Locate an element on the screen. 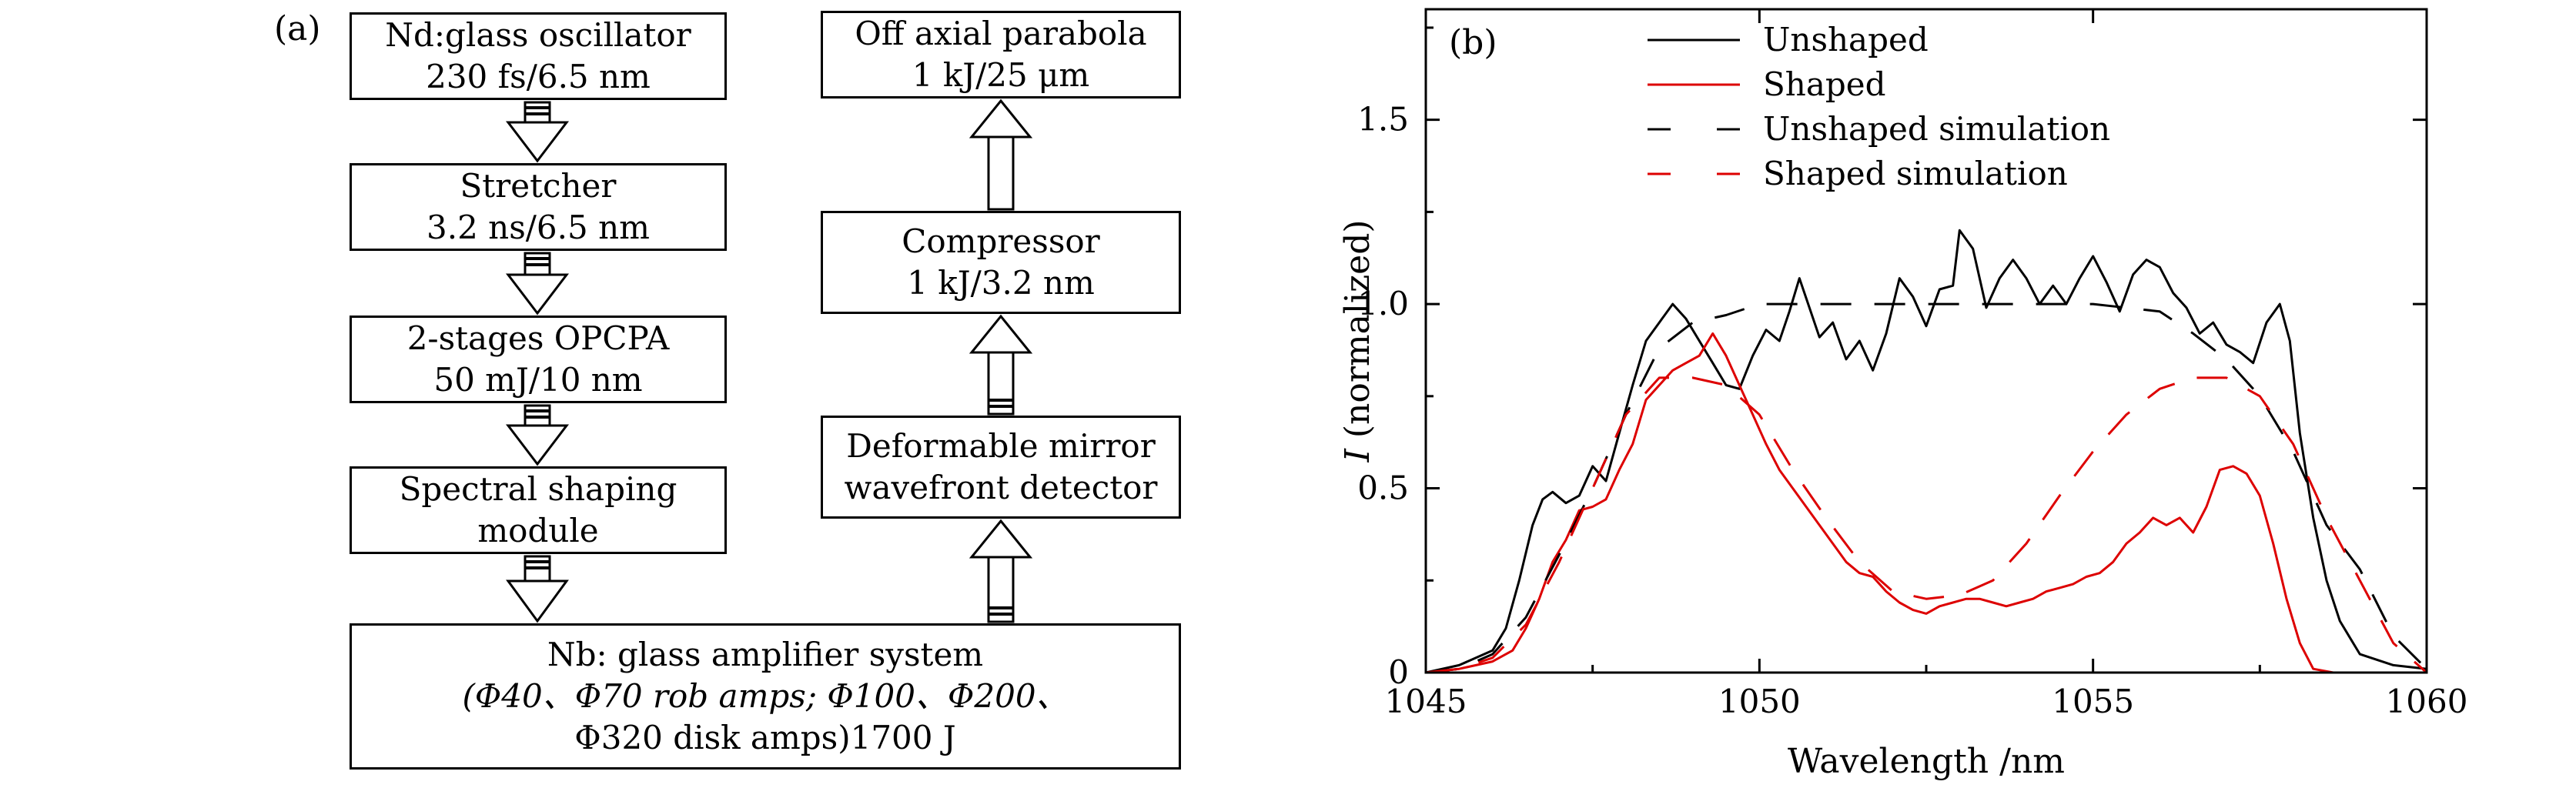 The height and width of the screenshot is (788, 2576). off-axial-parabola-box: Off axial parabola 1 kJ/25 μm is located at coordinates (1001, 54).